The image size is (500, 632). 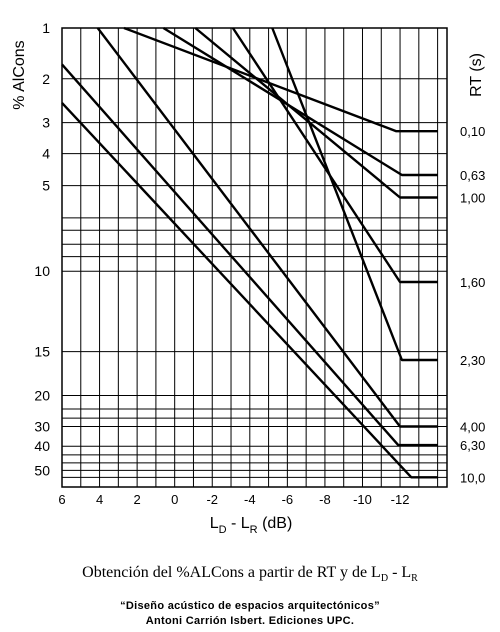 I want to click on x-label-prefix: L, so click(x=214, y=523).